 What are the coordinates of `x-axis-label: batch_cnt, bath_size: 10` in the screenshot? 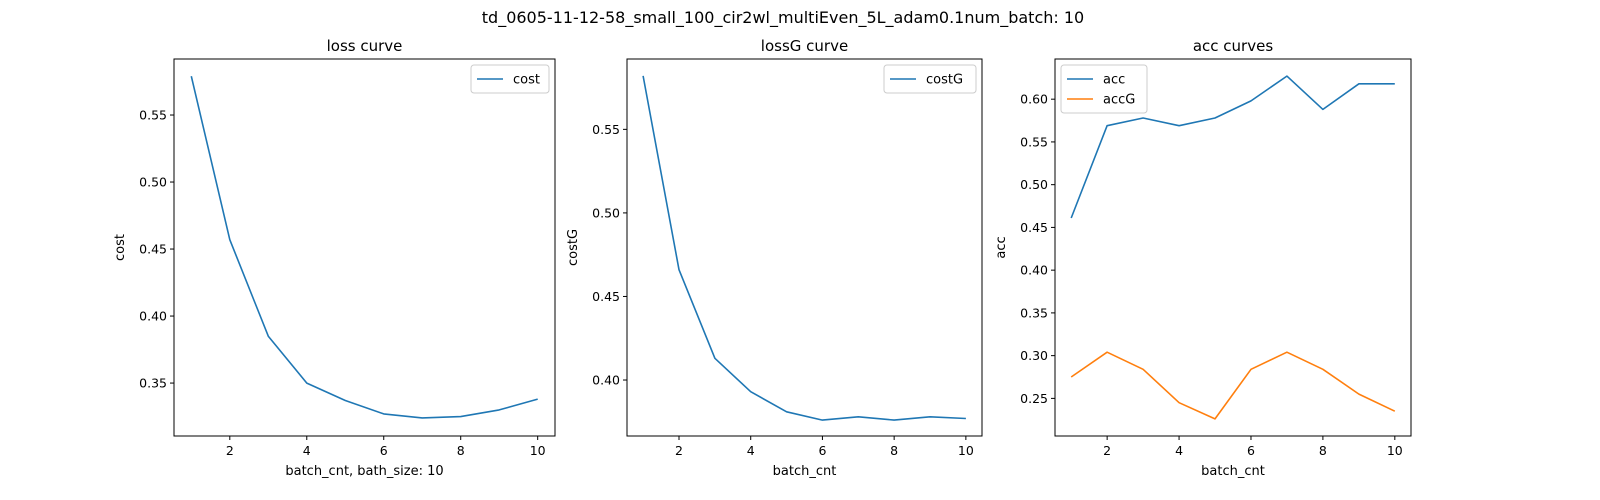 It's located at (364, 471).